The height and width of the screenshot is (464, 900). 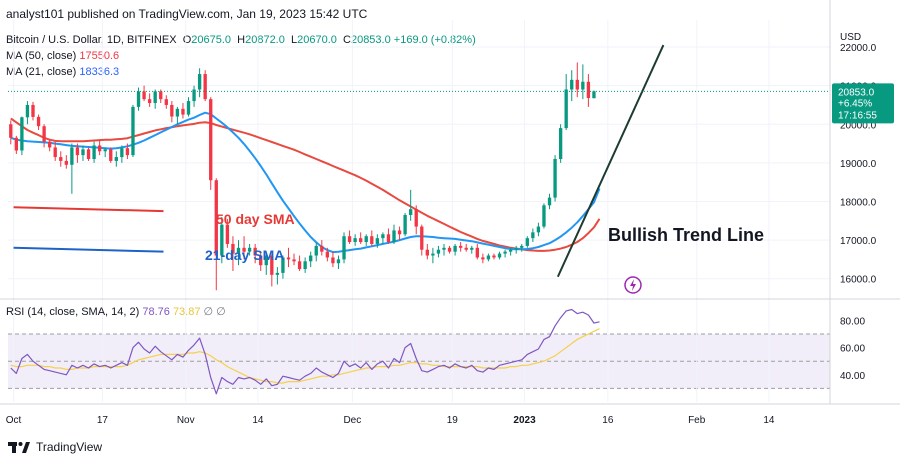 What do you see at coordinates (99, 72) in the screenshot?
I see `ma21-legend-value: 18336.3` at bounding box center [99, 72].